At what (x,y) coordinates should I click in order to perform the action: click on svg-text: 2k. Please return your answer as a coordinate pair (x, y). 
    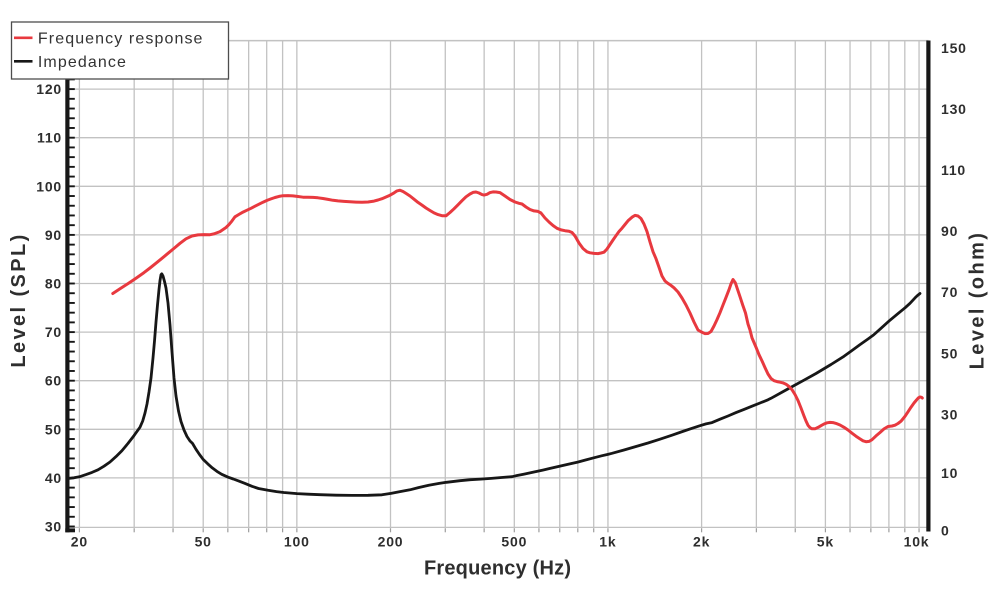
    Looking at the image, I should click on (701, 542).